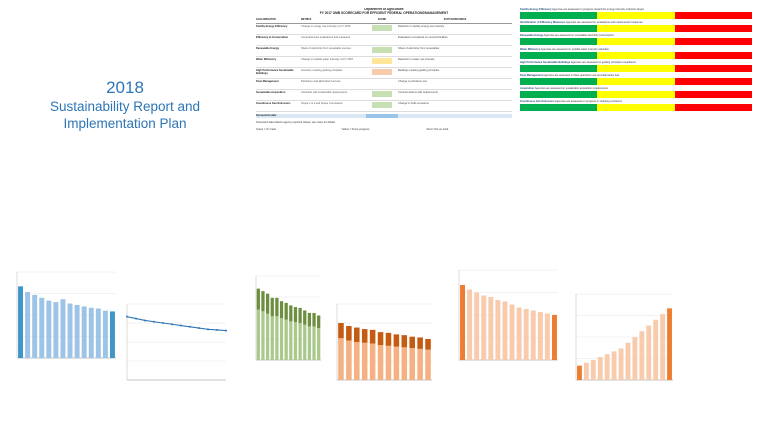  Describe the element at coordinates (321, 82) in the screenshot. I see `row-metric: Petroleum and alternative fuel use` at that location.